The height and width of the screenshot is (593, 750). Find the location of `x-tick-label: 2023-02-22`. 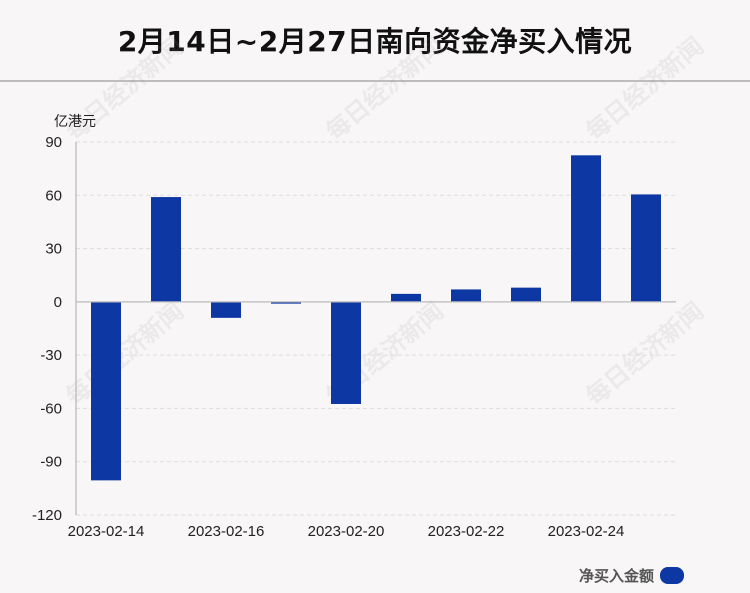

x-tick-label: 2023-02-22 is located at coordinates (466, 531).